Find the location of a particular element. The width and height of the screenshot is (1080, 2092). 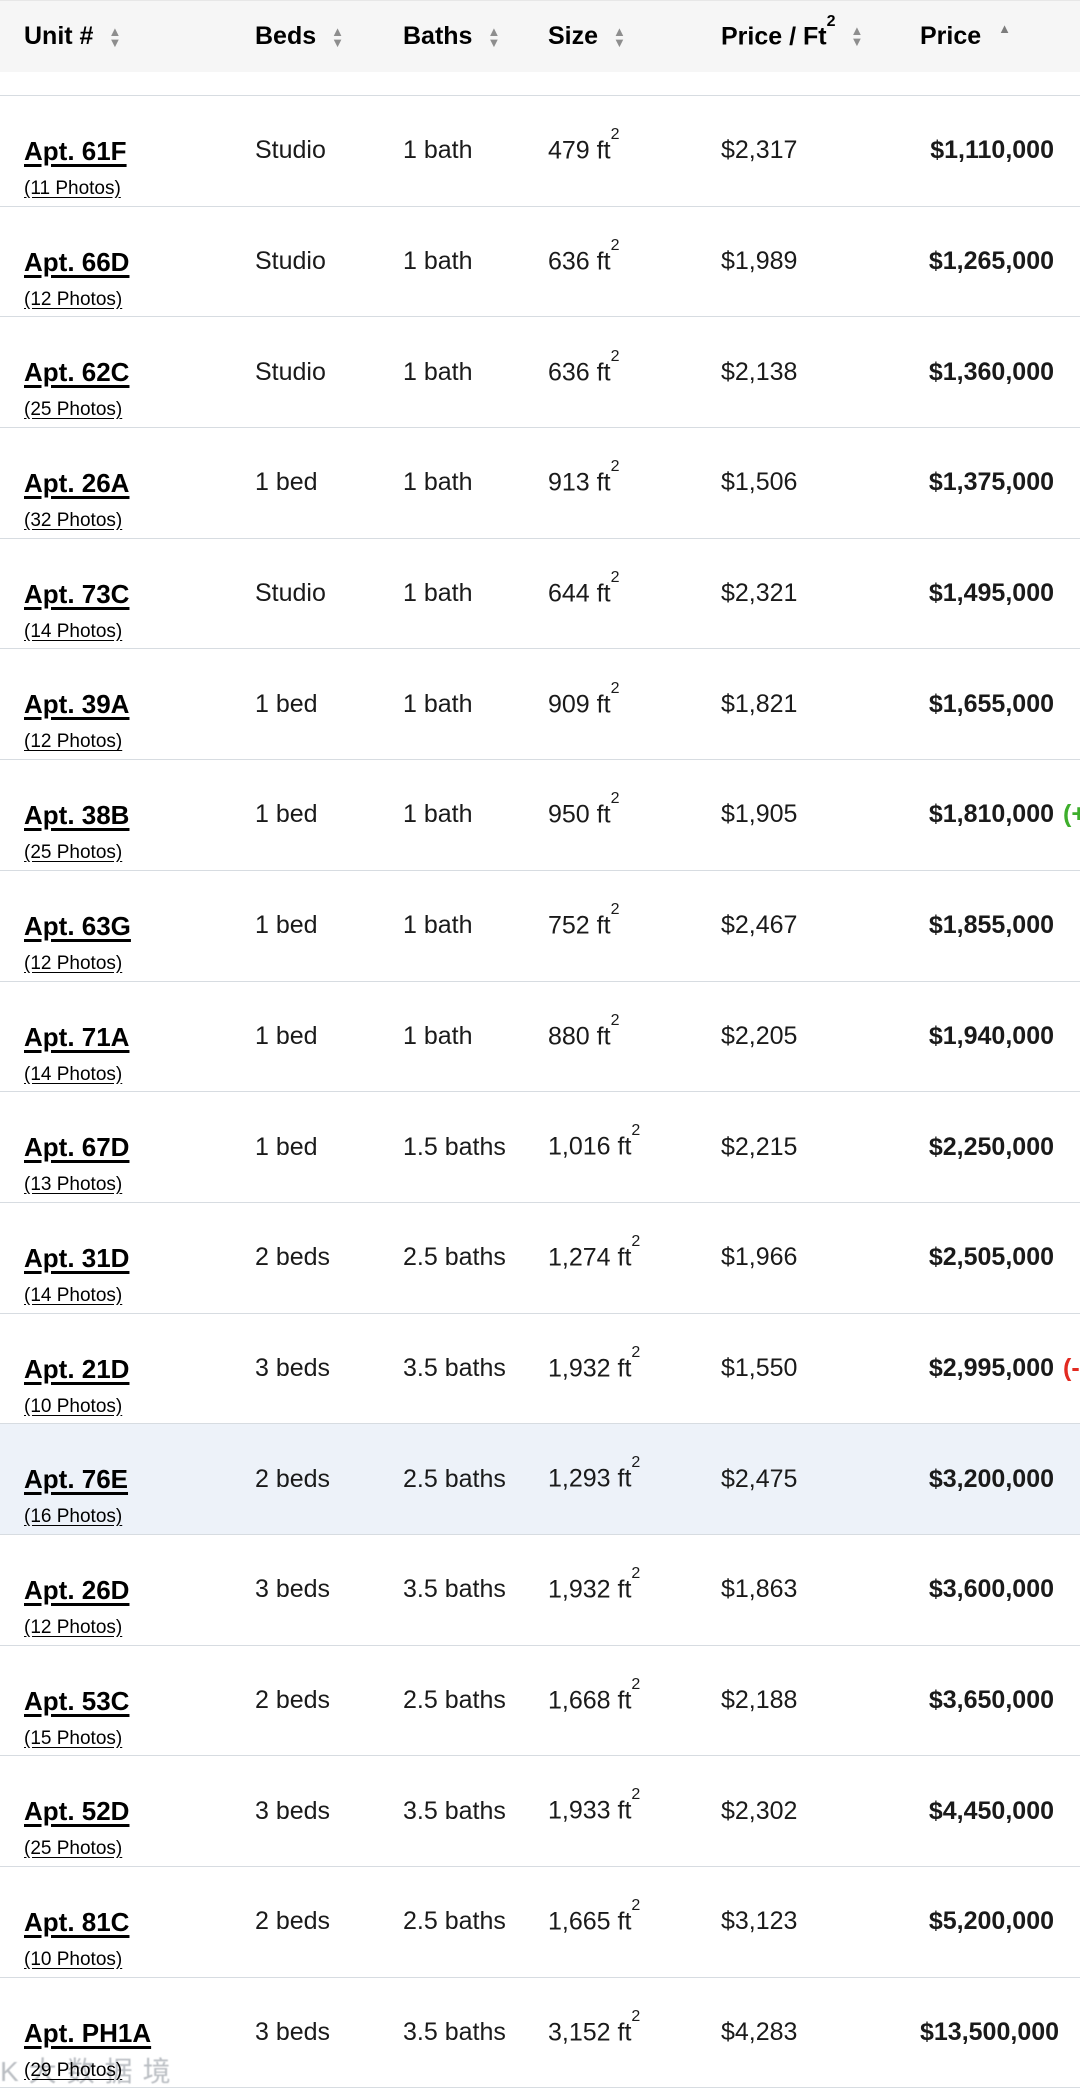

photos-link: (29 Photos) is located at coordinates (73, 2070).